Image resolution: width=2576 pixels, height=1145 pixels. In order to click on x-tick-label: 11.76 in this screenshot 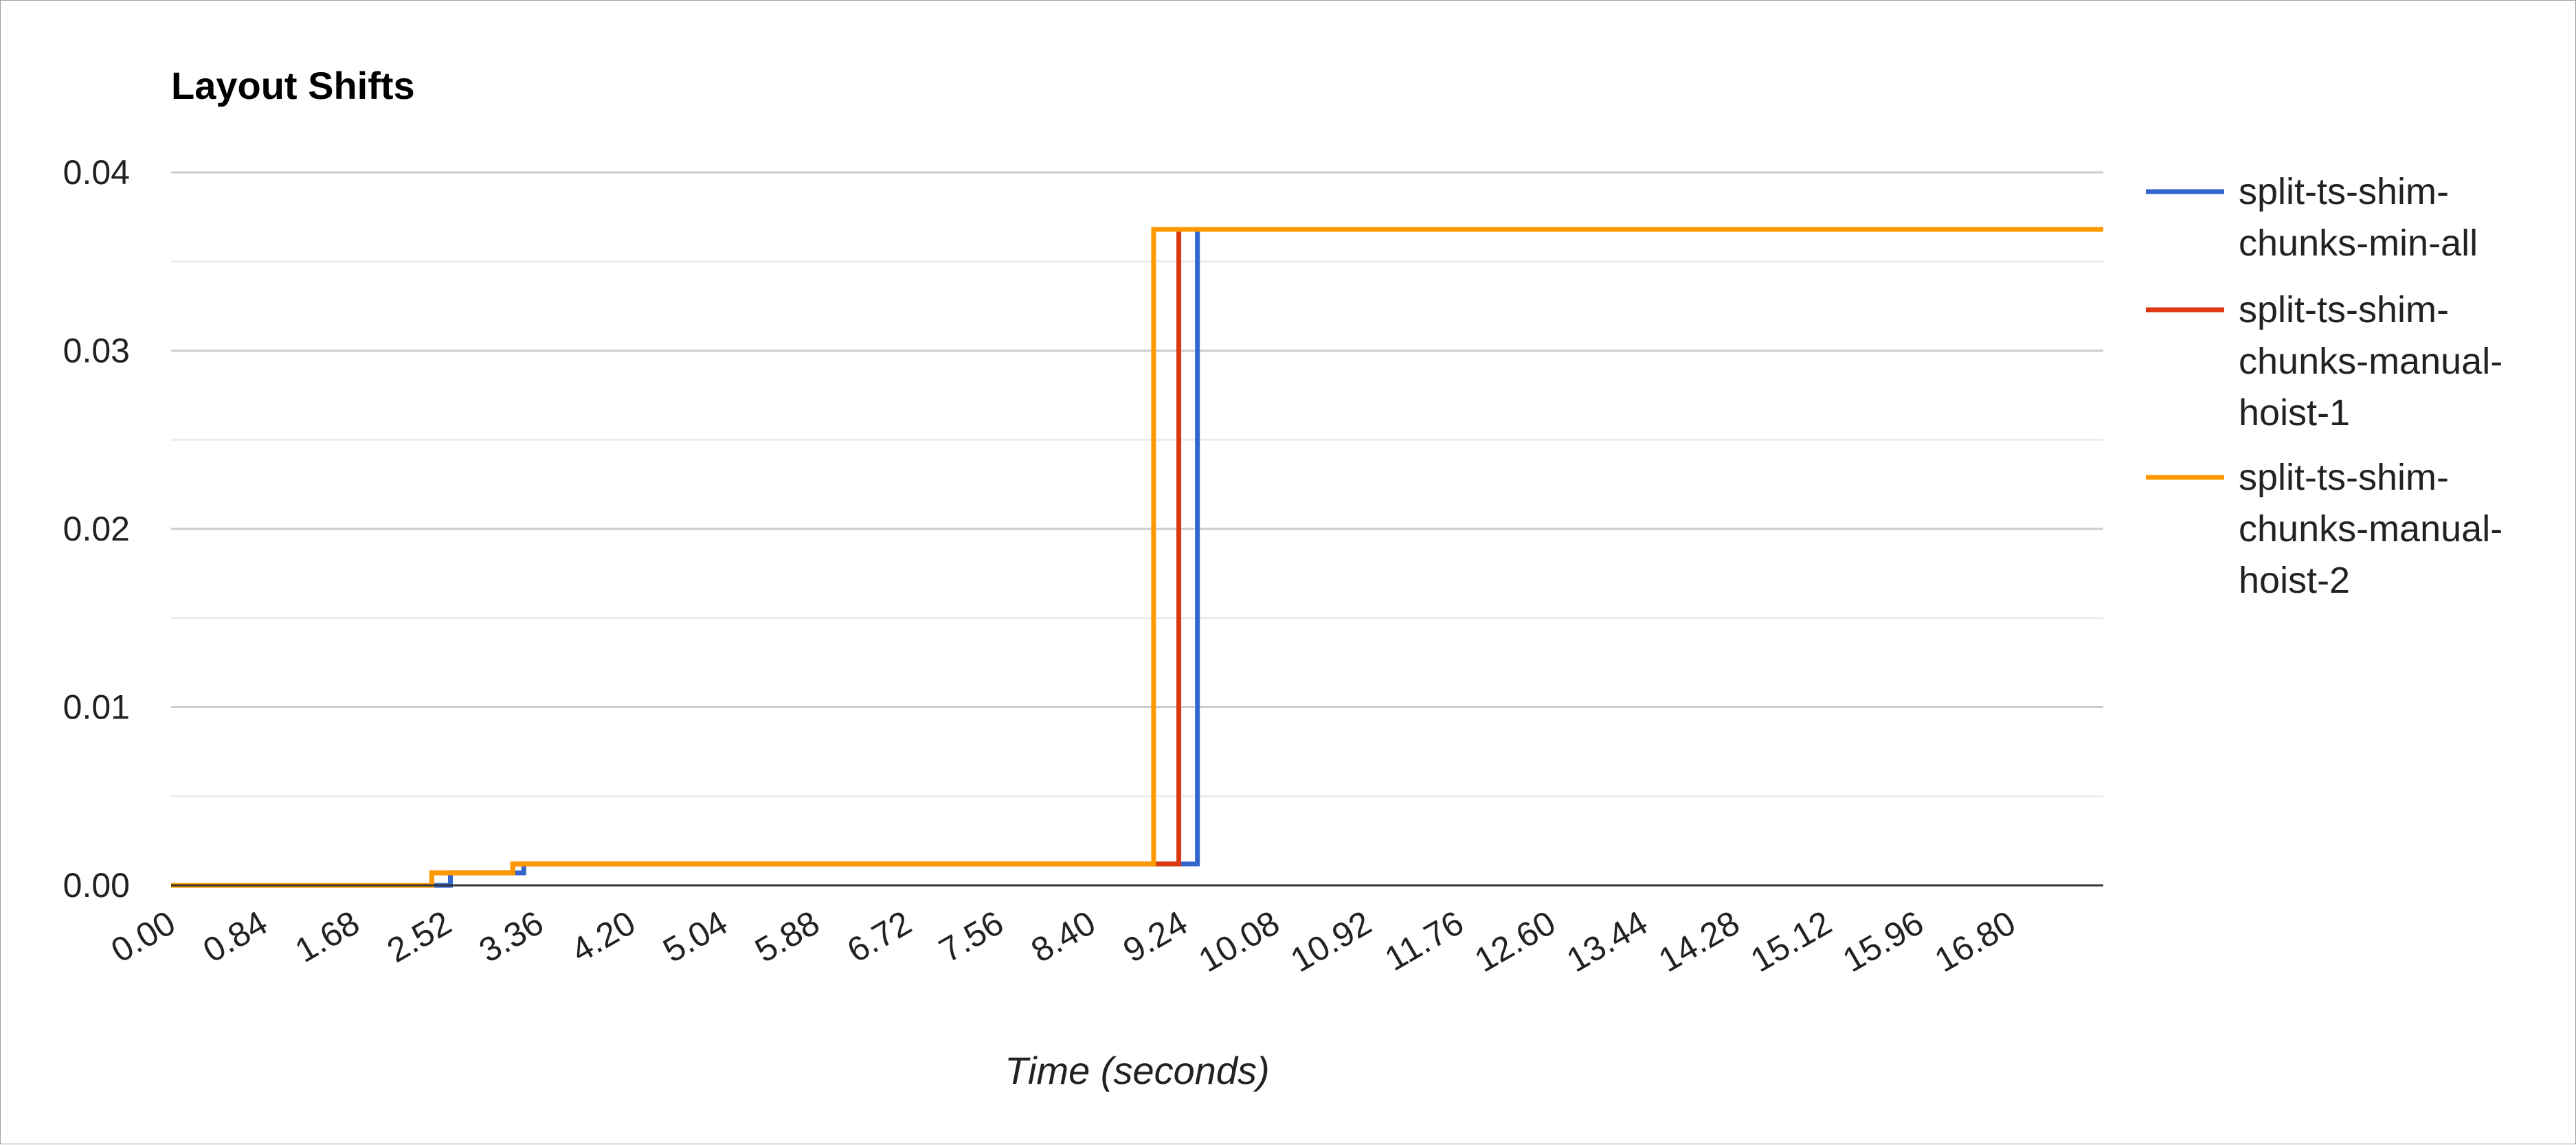, I will do `click(1424, 941)`.